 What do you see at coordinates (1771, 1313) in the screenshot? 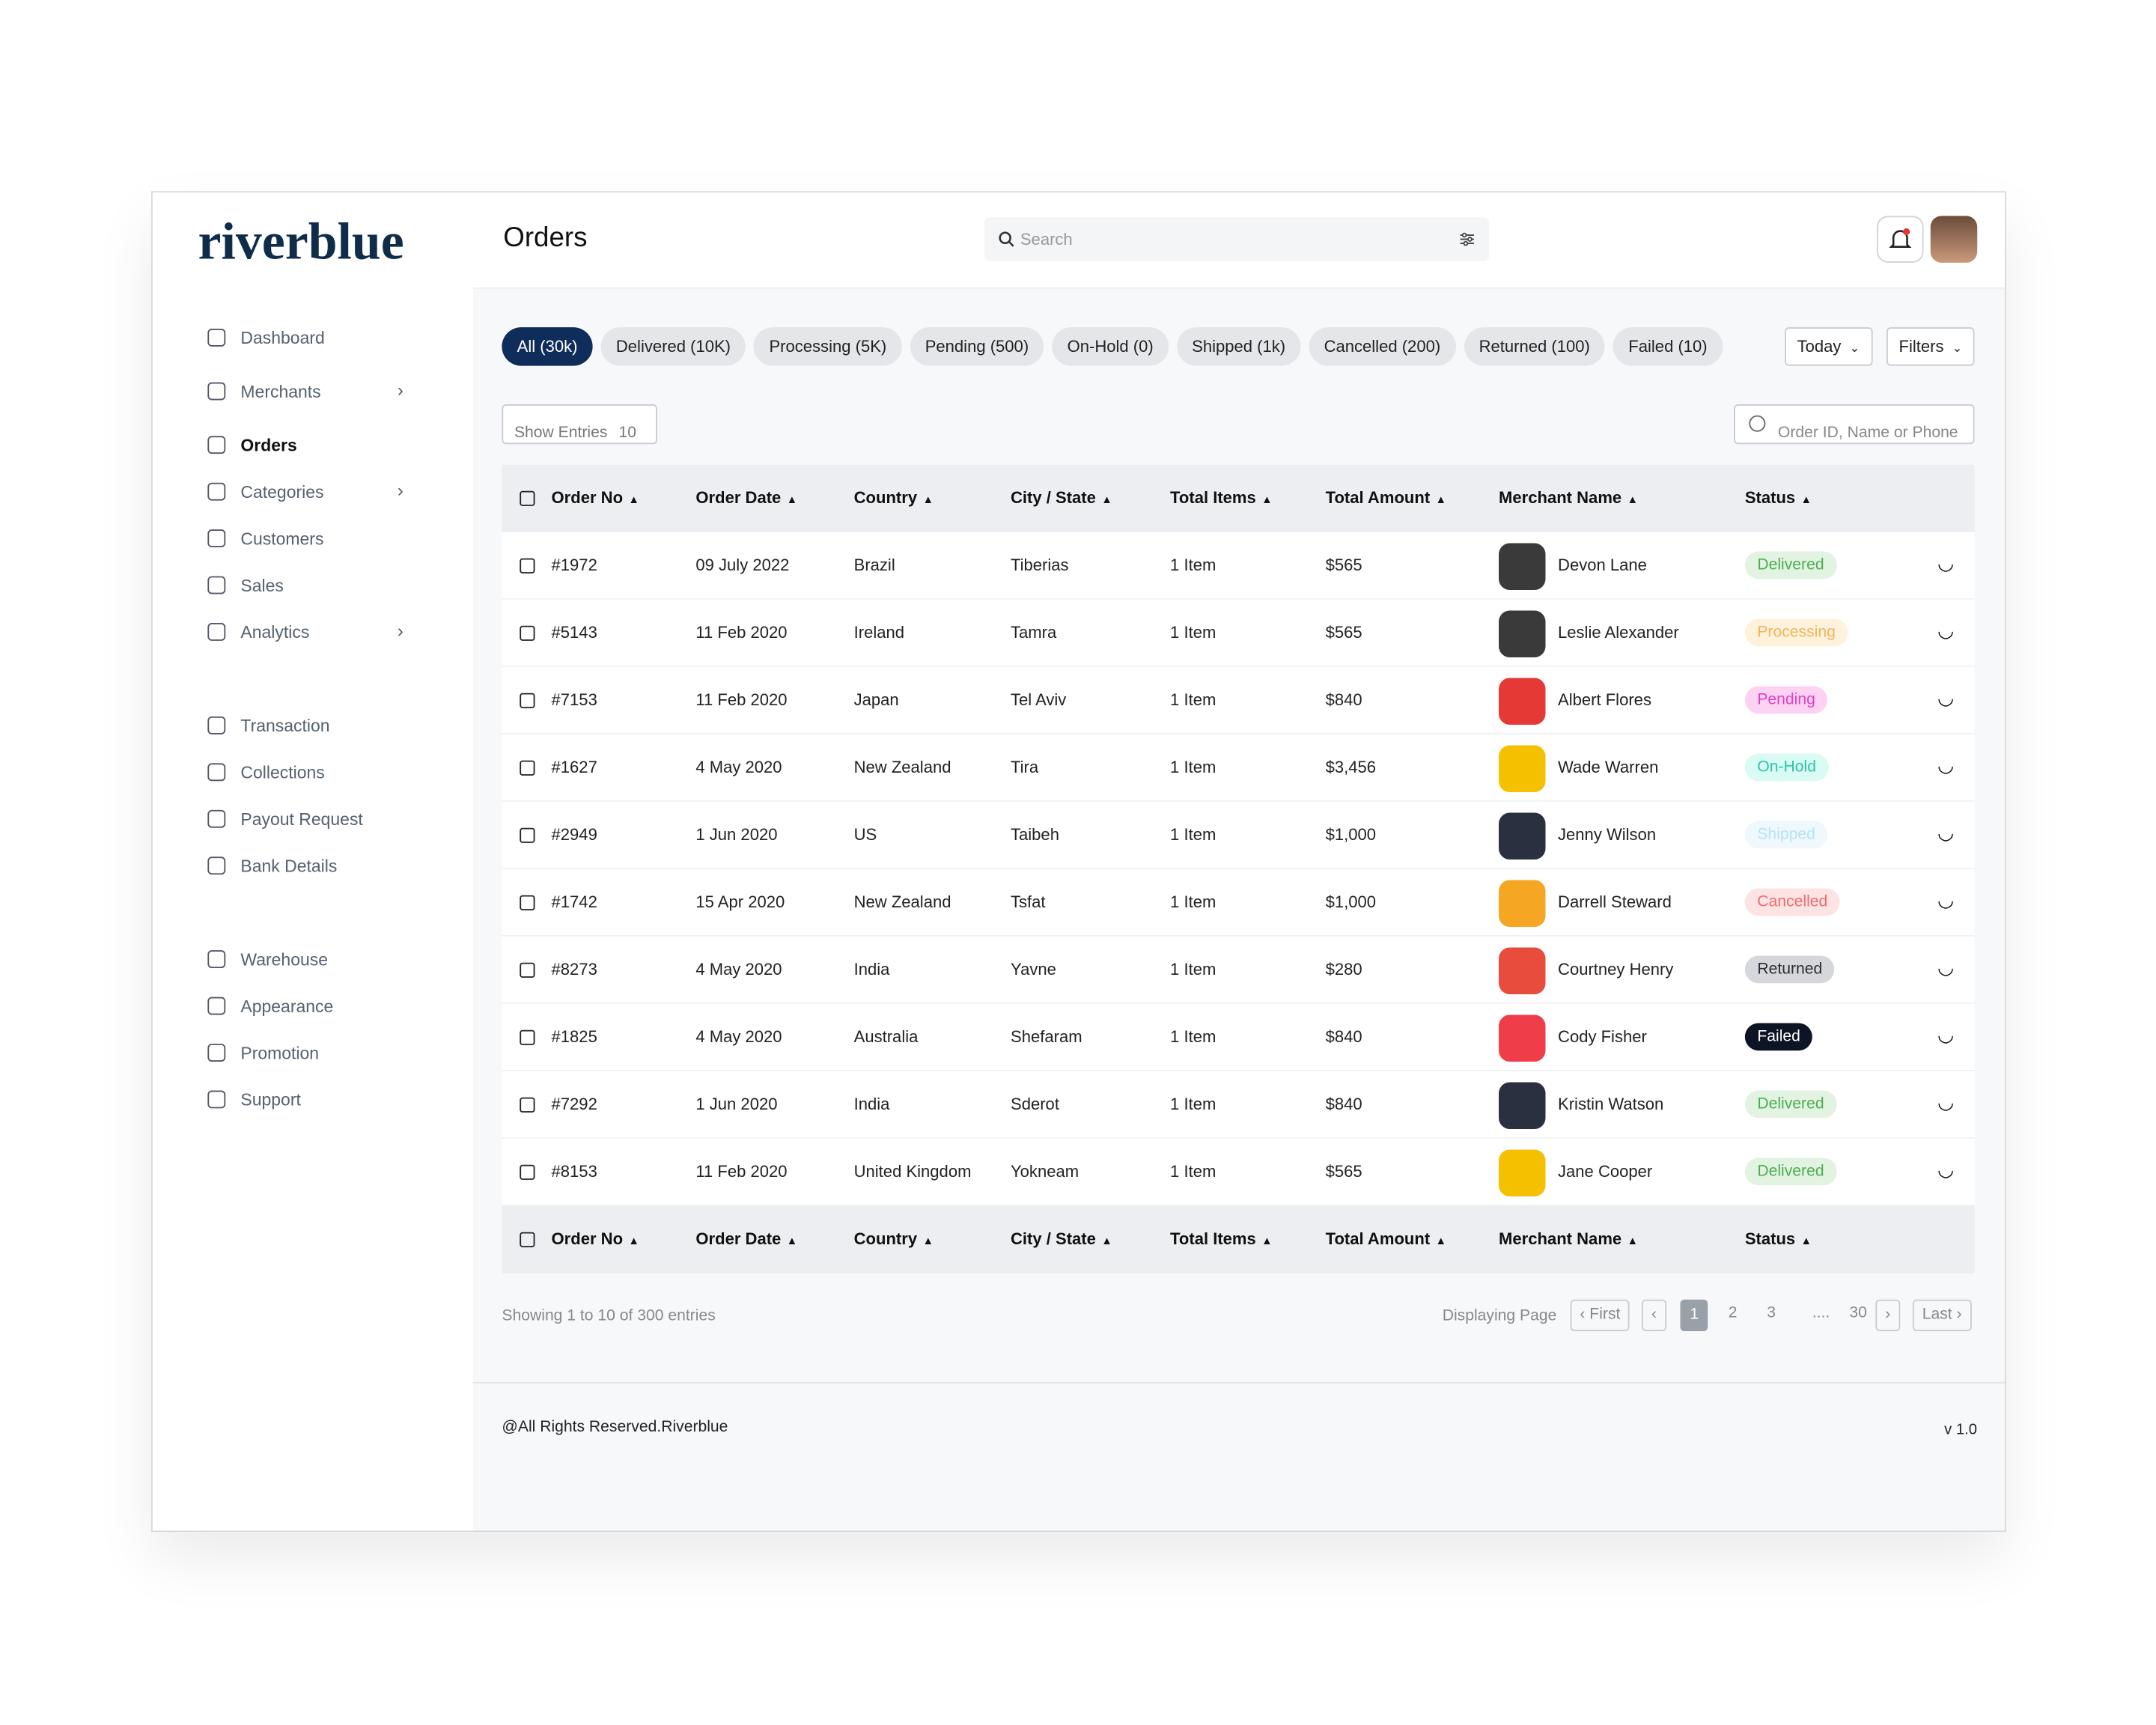
I see `page-button: 3` at bounding box center [1771, 1313].